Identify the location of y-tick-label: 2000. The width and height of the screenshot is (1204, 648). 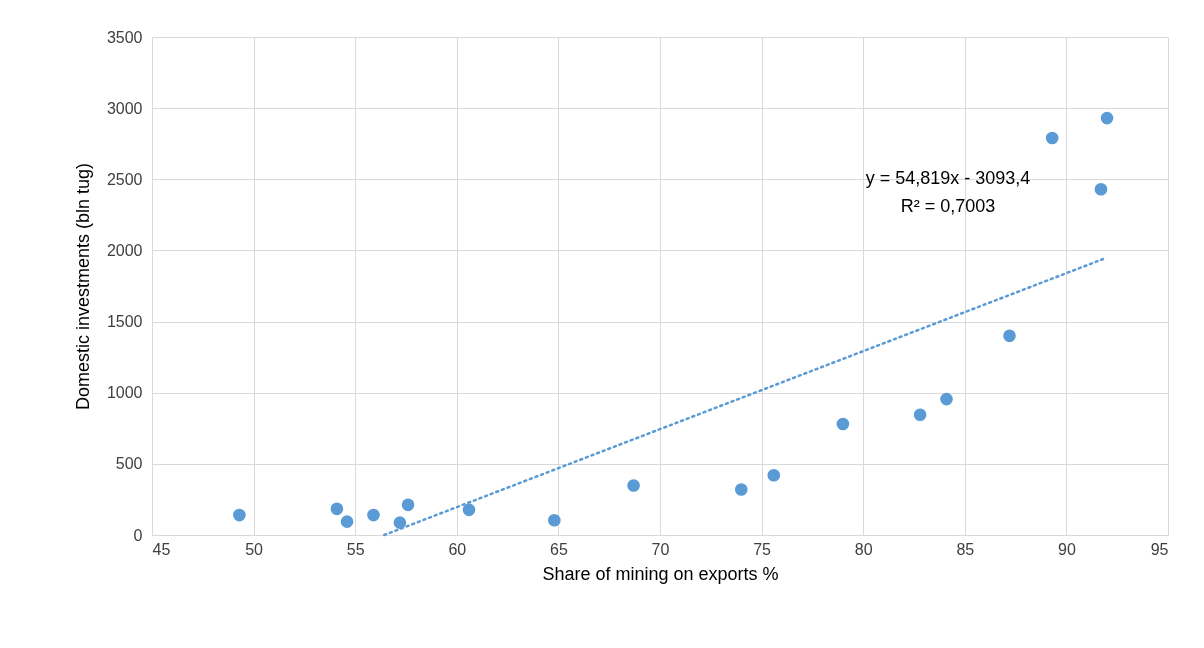
(124, 250).